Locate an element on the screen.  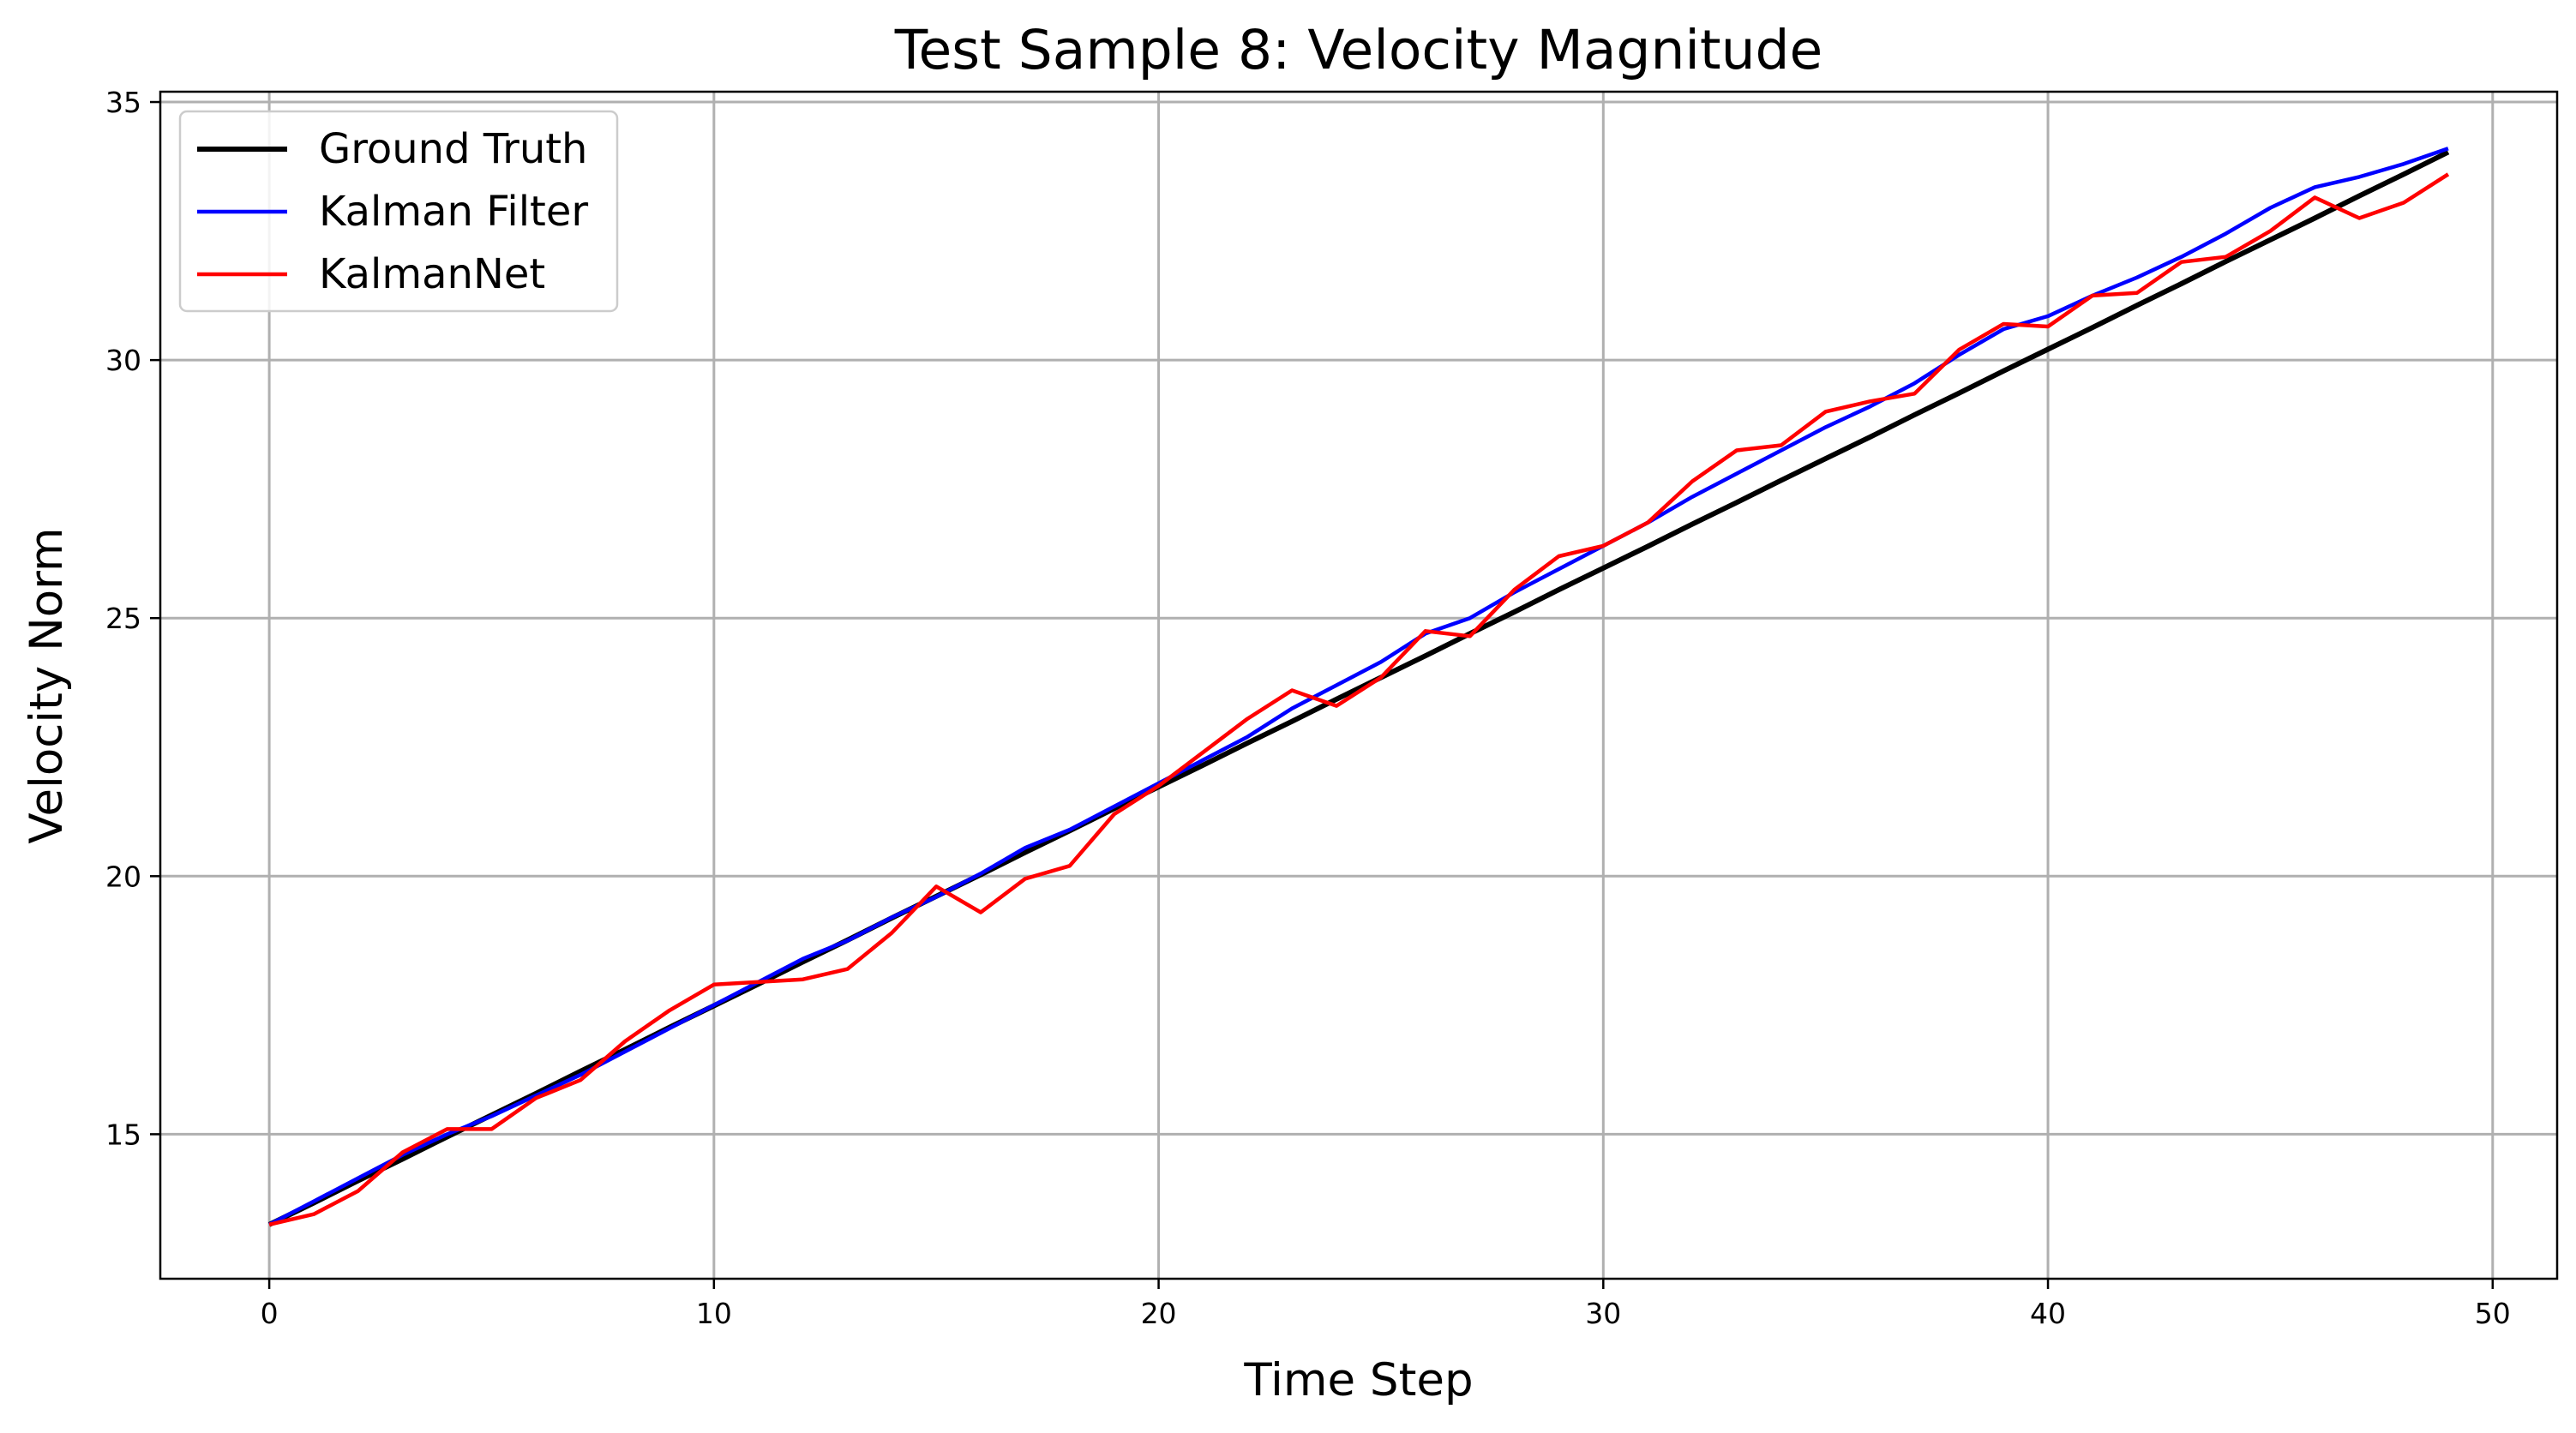
y-tick-label: 35 is located at coordinates (123, 102).